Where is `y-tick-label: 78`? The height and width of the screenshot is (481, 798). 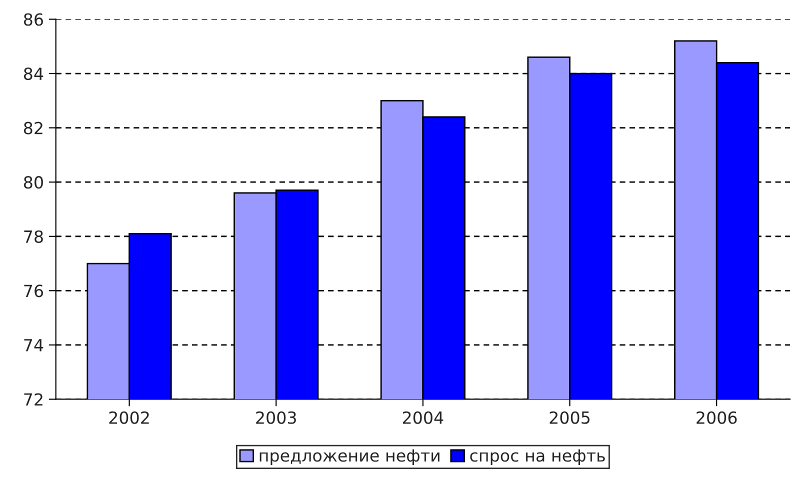 y-tick-label: 78 is located at coordinates (33, 236).